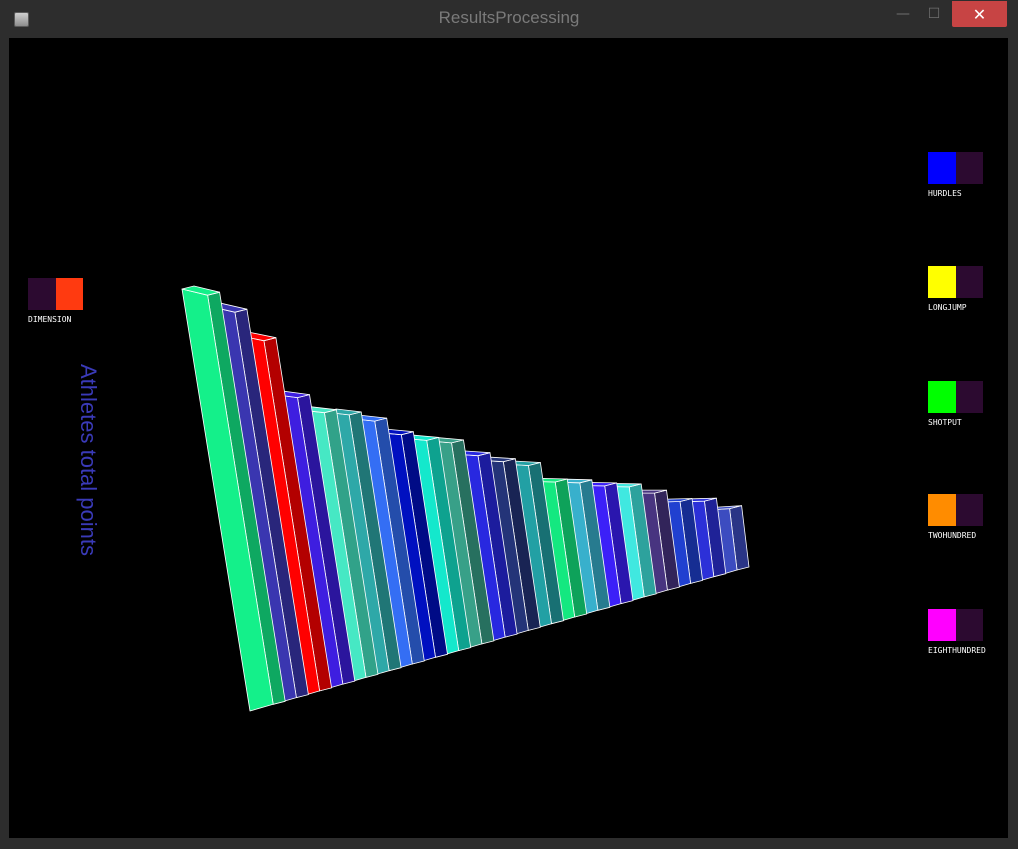  Describe the element at coordinates (69, 294) in the screenshot. I see `dimension-swatch-on` at that location.